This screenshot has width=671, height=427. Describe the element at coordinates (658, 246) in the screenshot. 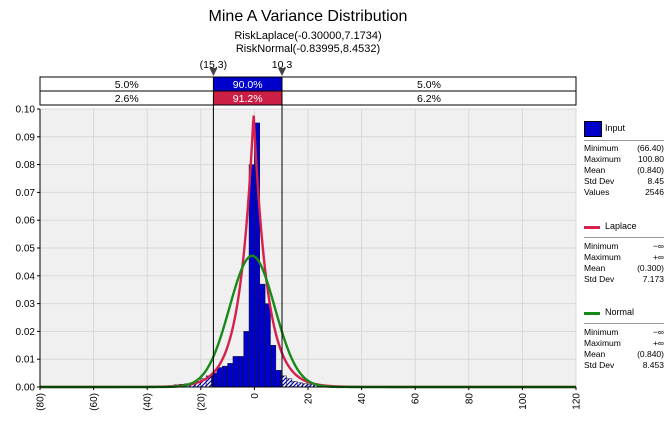

I see `laplace-stat-value: −∞` at that location.